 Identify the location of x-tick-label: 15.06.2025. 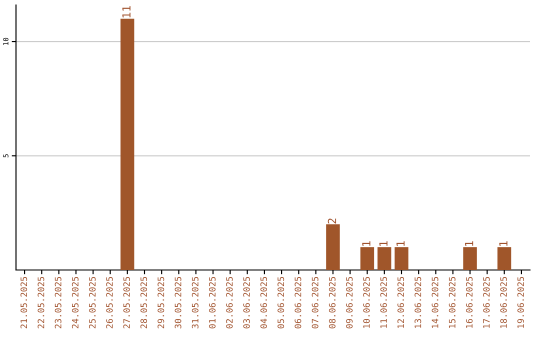
(452, 302).